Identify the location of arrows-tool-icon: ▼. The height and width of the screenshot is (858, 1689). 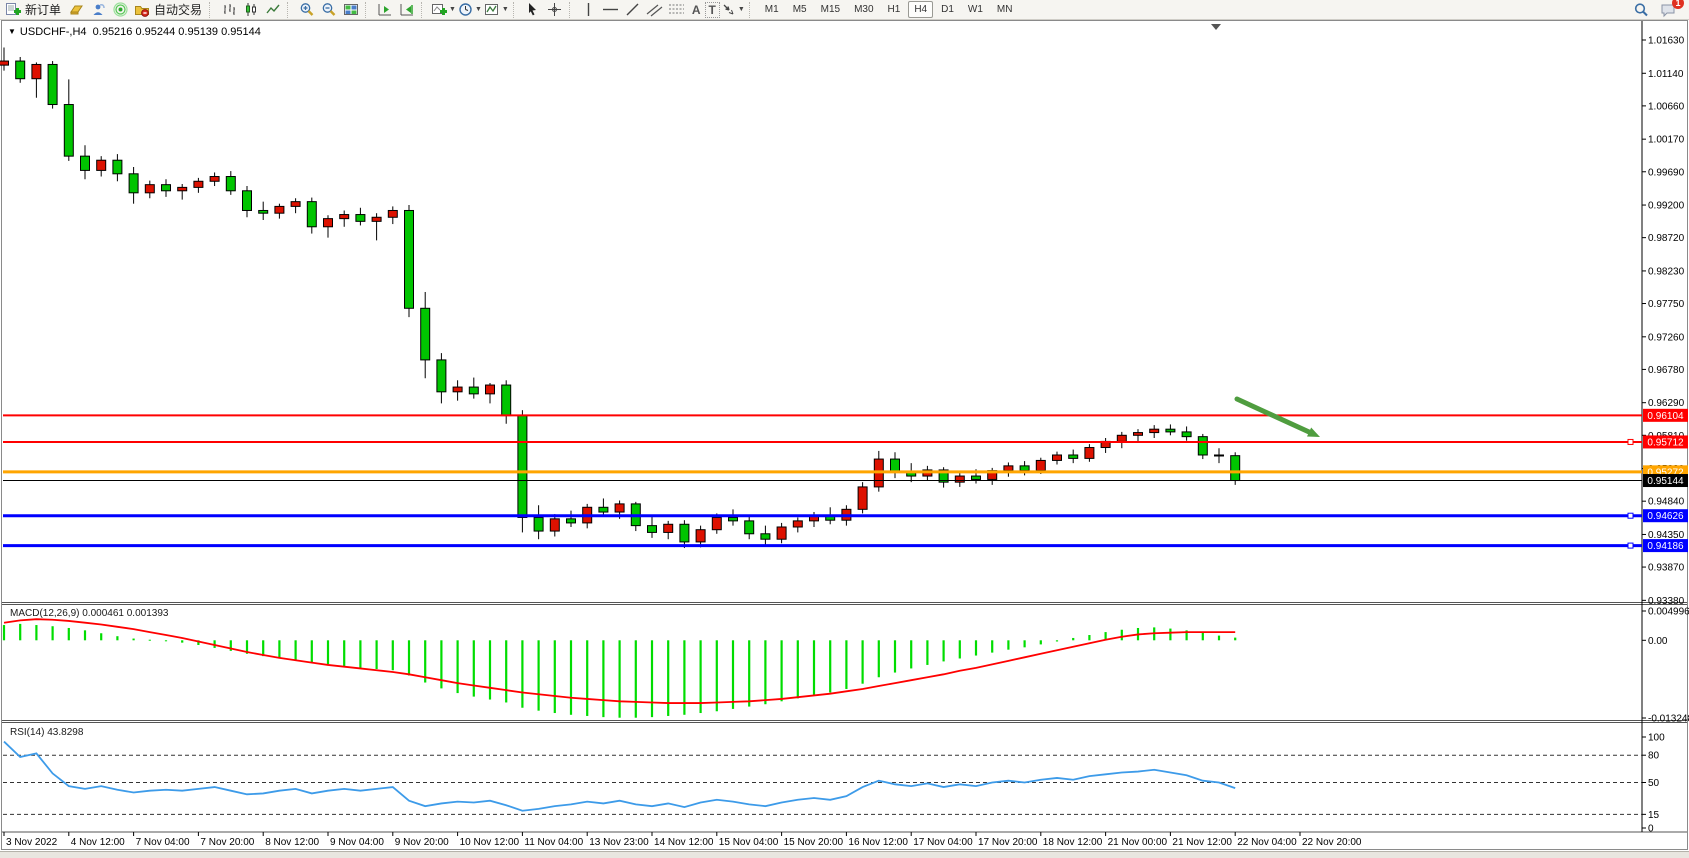
(733, 10).